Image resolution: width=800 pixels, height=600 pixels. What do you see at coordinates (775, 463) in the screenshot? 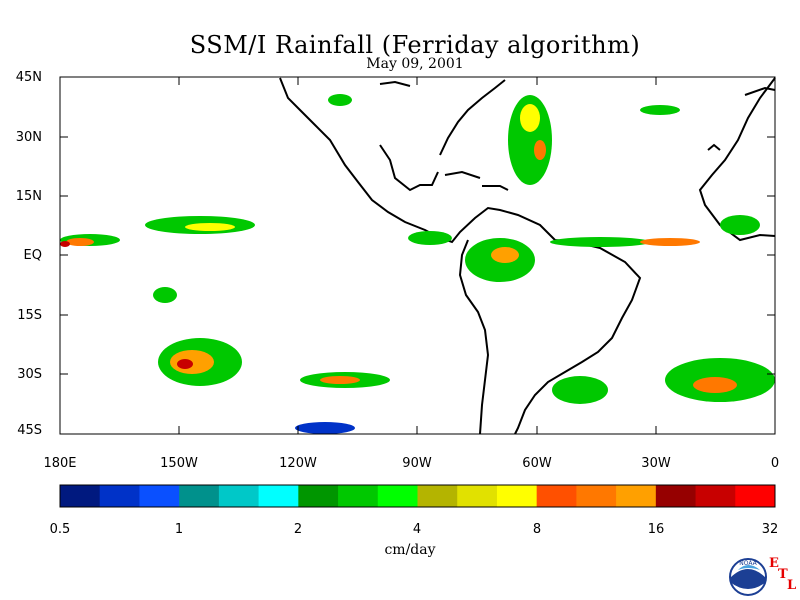
I see `lon-label: 0` at bounding box center [775, 463].